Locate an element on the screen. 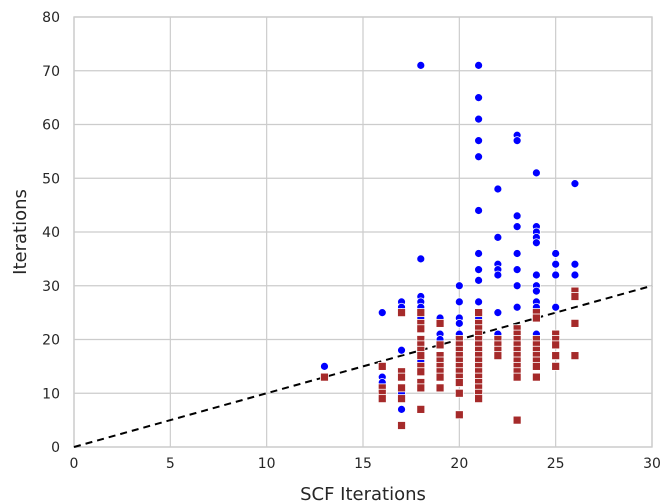 This screenshot has width=661, height=502. x-tick-label: 20 is located at coordinates (459, 464).